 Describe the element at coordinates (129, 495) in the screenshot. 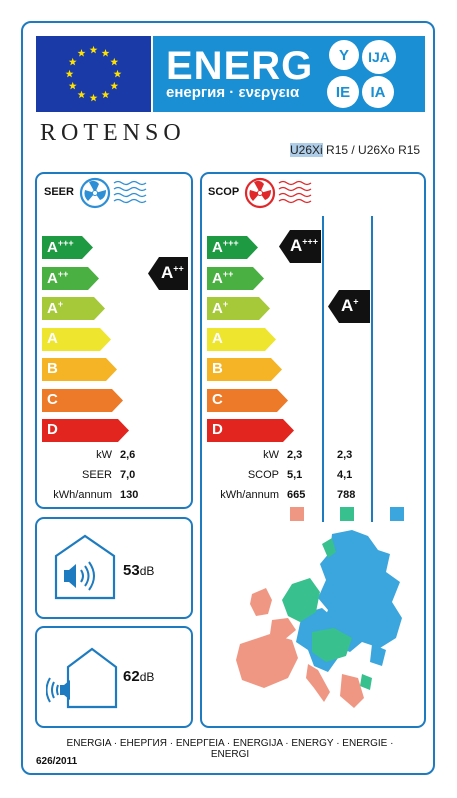

I see `seer-value-annual: 130` at that location.